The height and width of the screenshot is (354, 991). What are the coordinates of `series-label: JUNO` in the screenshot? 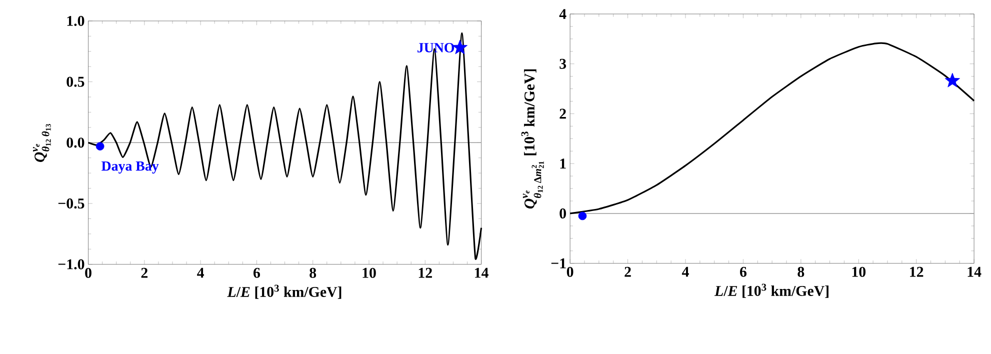 It's located at (436, 47).